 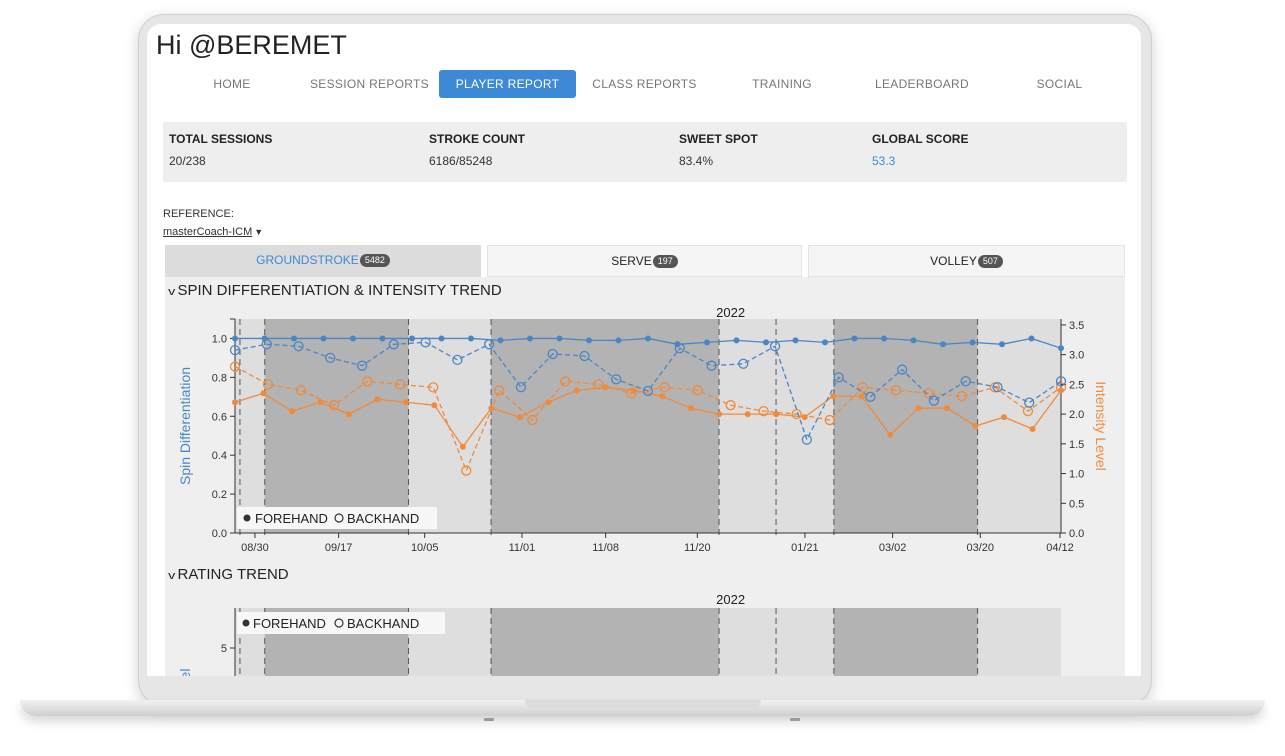 What do you see at coordinates (425, 548) in the screenshot?
I see `x-tick-label: 10/05` at bounding box center [425, 548].